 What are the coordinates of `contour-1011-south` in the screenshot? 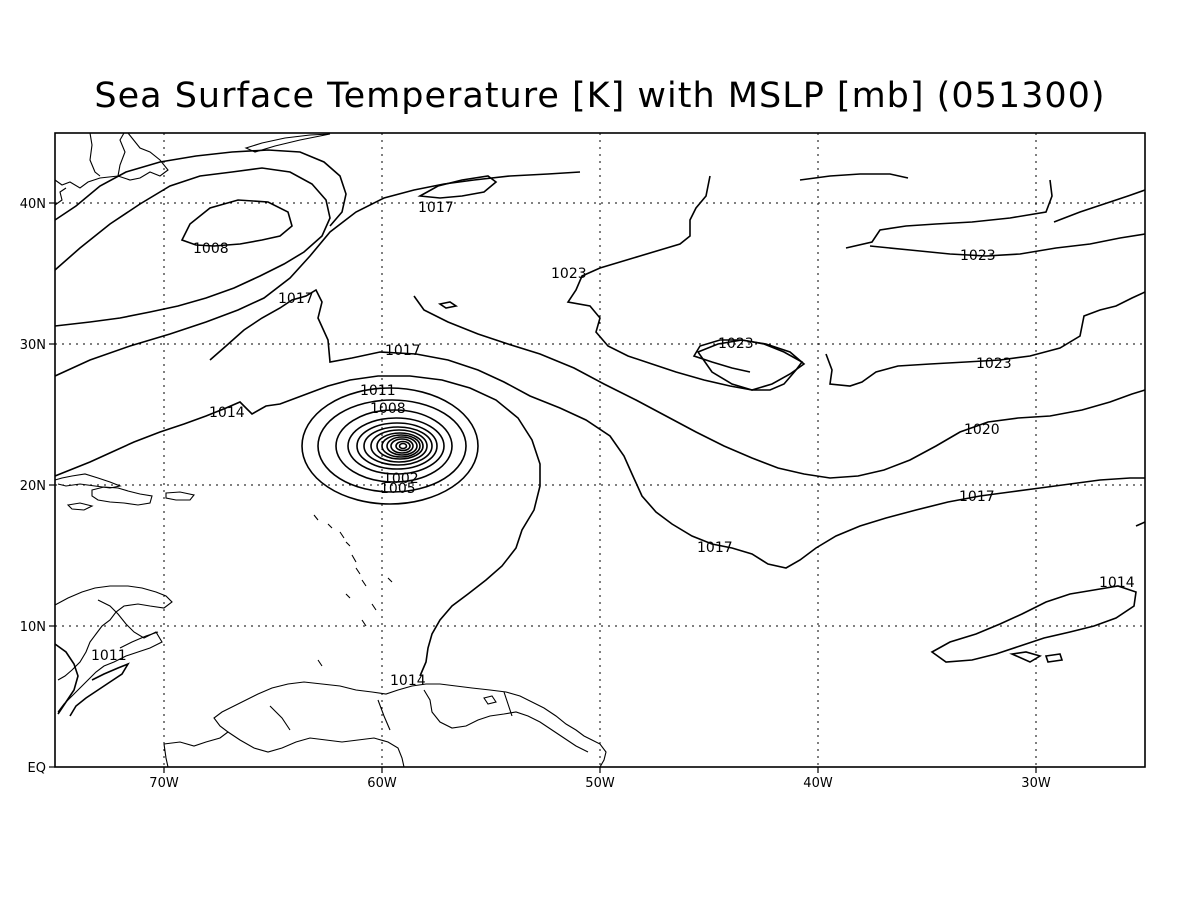 It's located at (66, 679).